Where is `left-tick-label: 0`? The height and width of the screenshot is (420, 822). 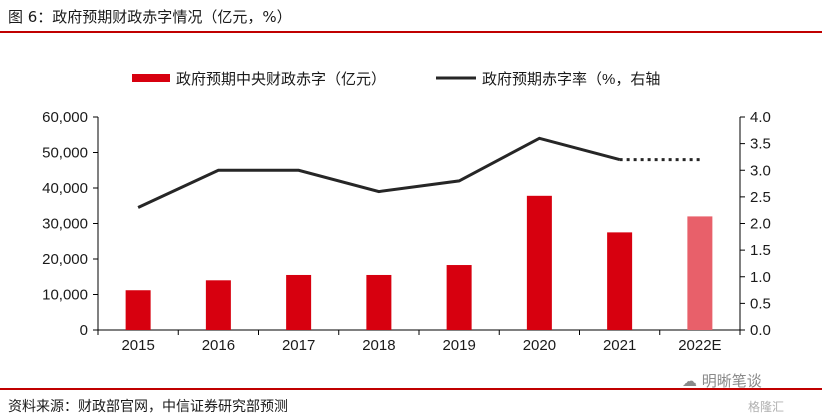
left-tick-label: 0 is located at coordinates (84, 330).